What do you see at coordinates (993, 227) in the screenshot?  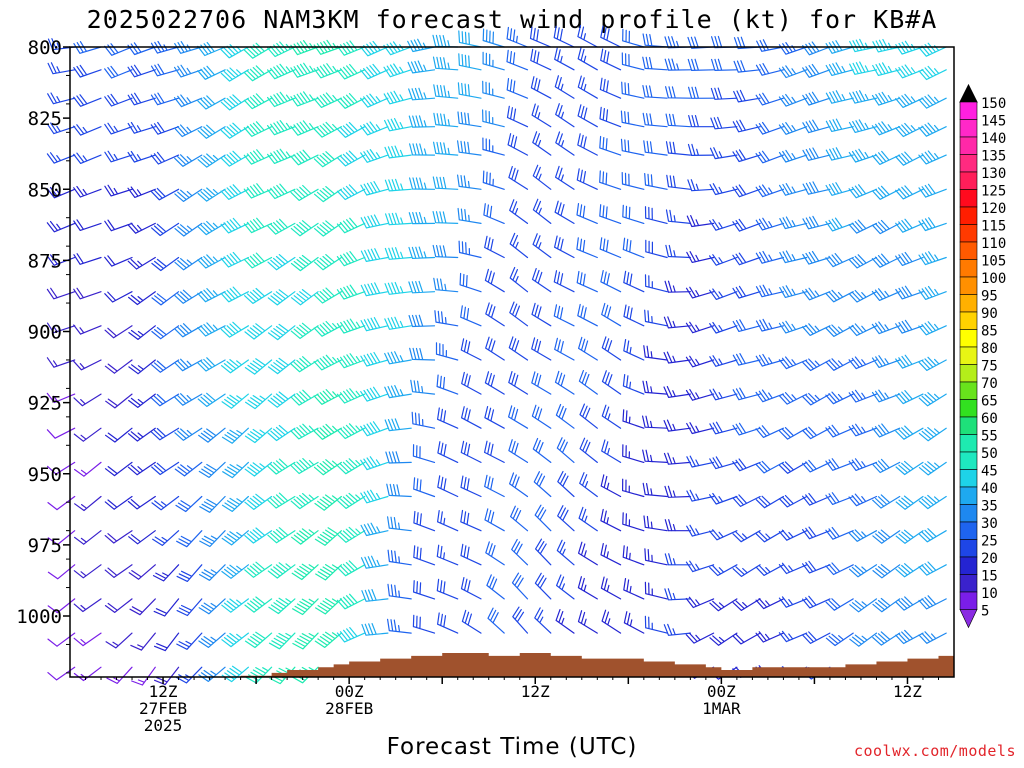 I see `colorbar-label: 115` at bounding box center [993, 227].